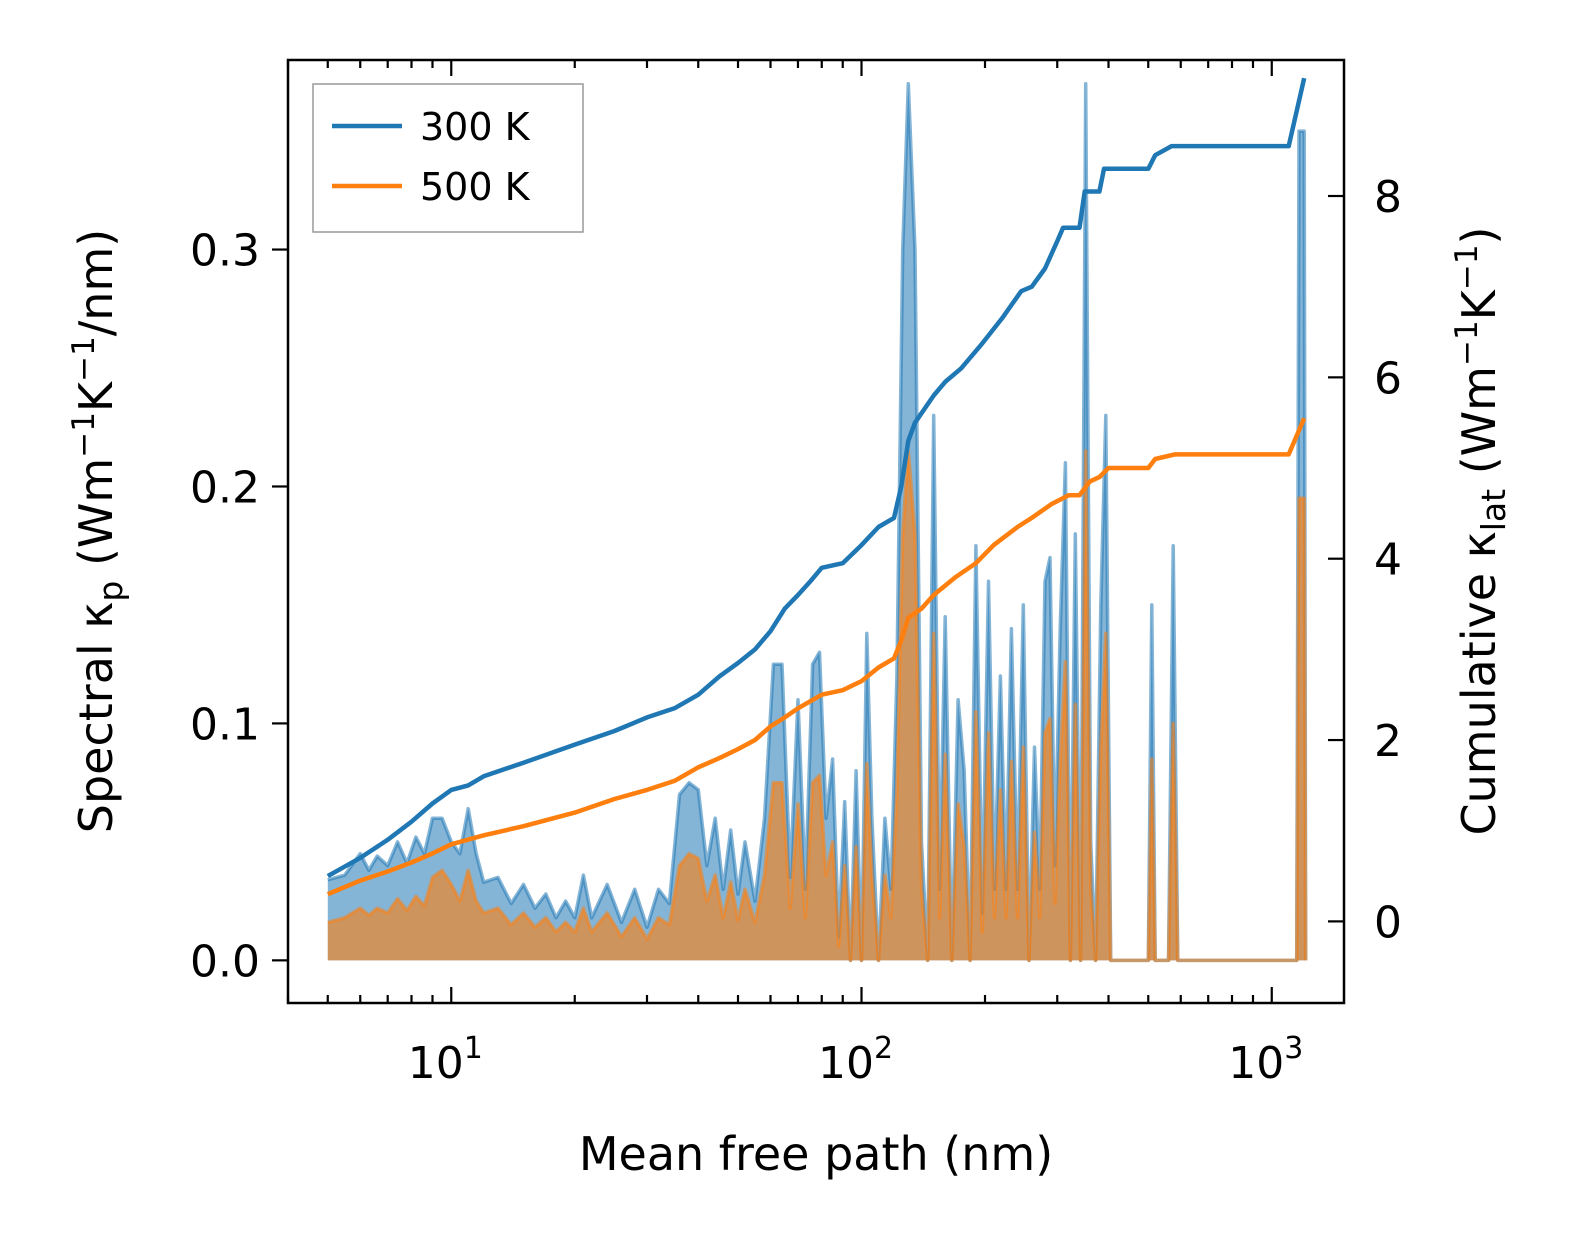 This screenshot has height=1254, width=1586. Describe the element at coordinates (1265, 1060) in the screenshot. I see `x-tick-label: 10³` at that location.